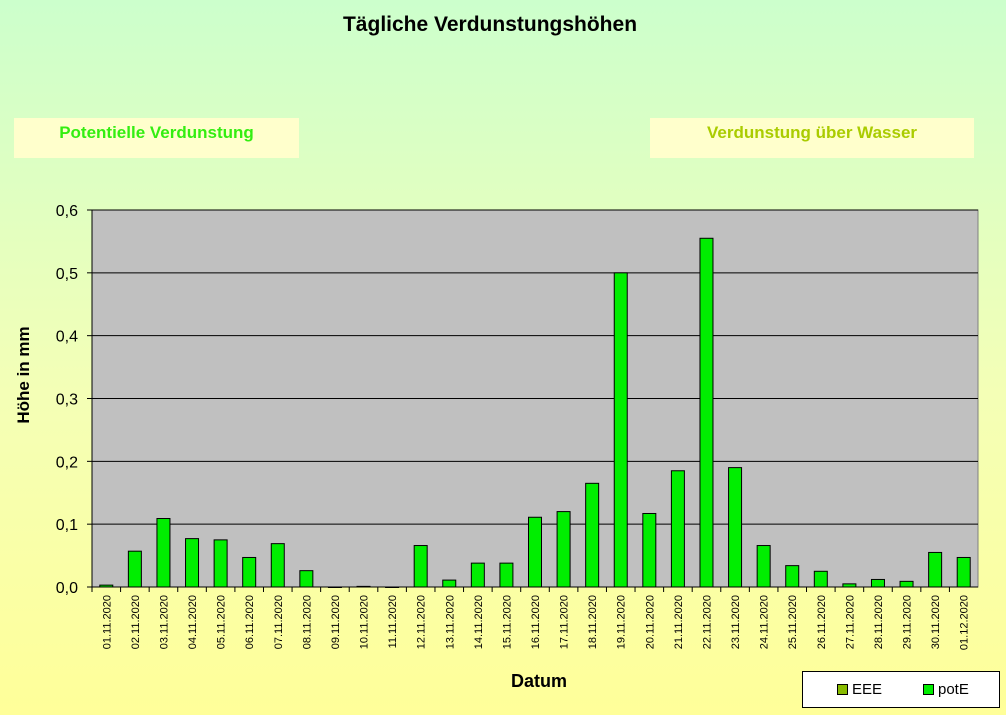  I want to click on legend-label-eee: EEE, so click(867, 689).